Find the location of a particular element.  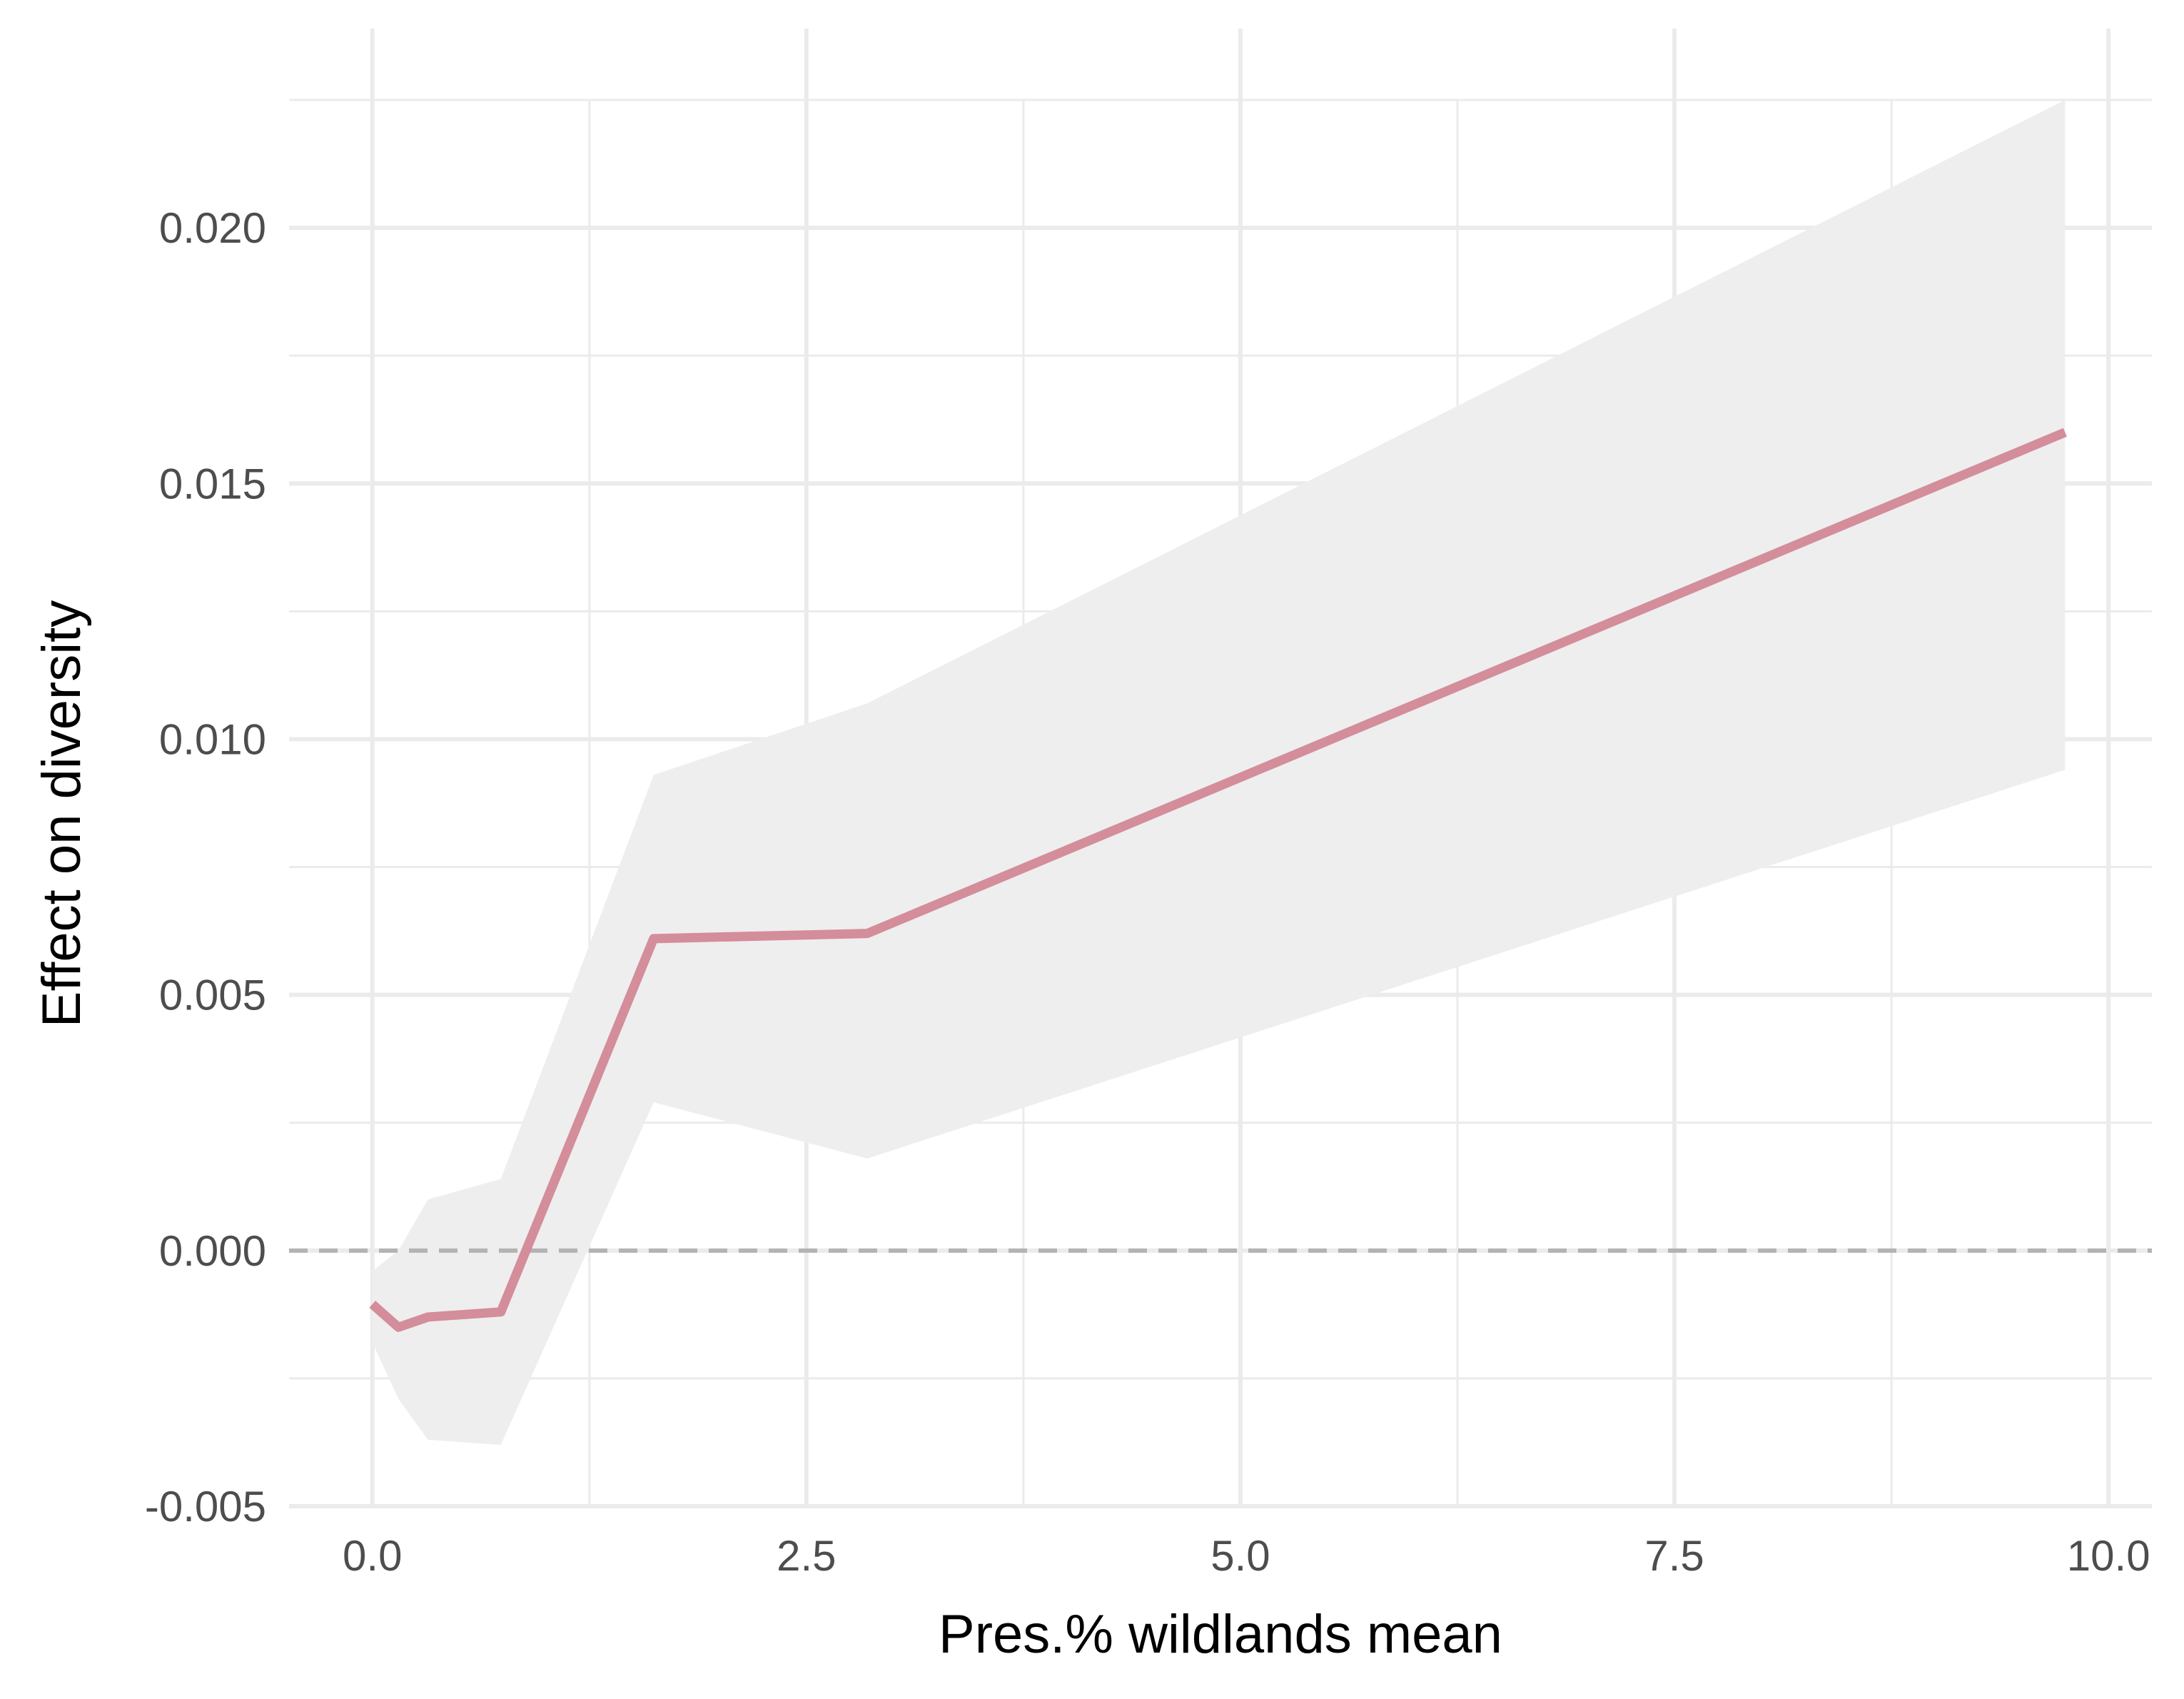

y-axis-title: Effect on diversity is located at coordinates (61, 813).